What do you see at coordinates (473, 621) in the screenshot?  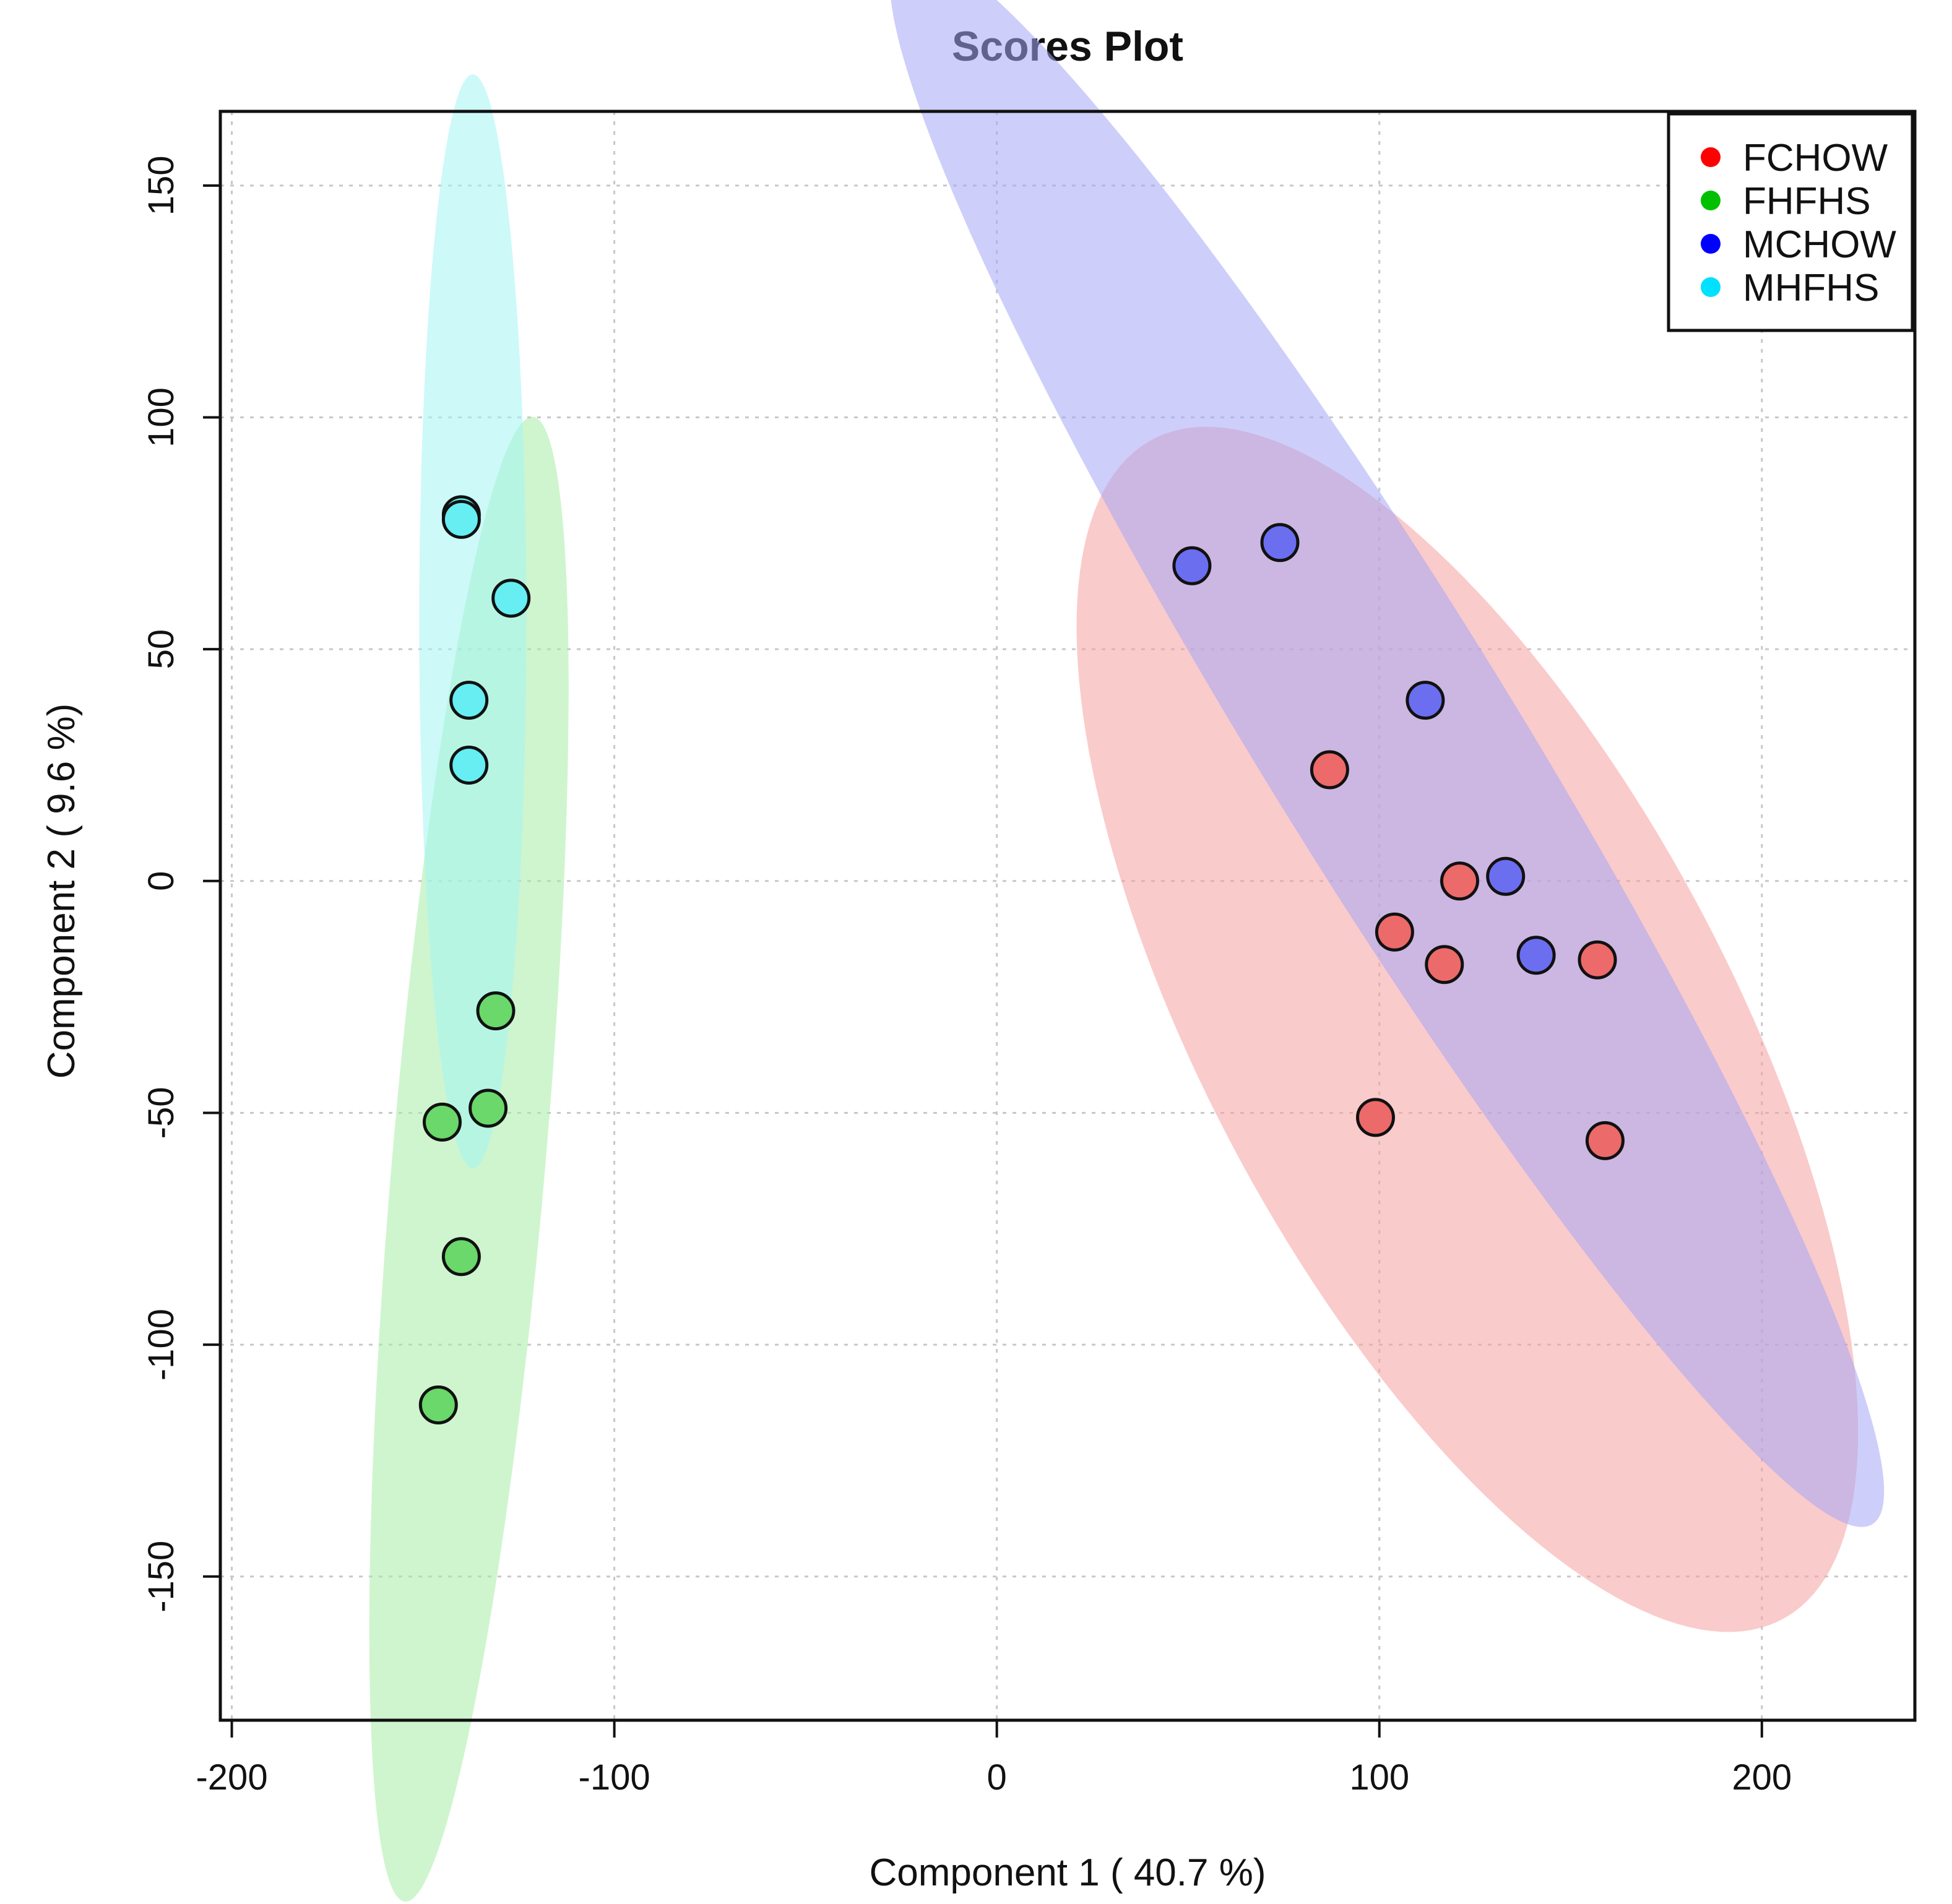 I see `ellipse-mhfhs` at bounding box center [473, 621].